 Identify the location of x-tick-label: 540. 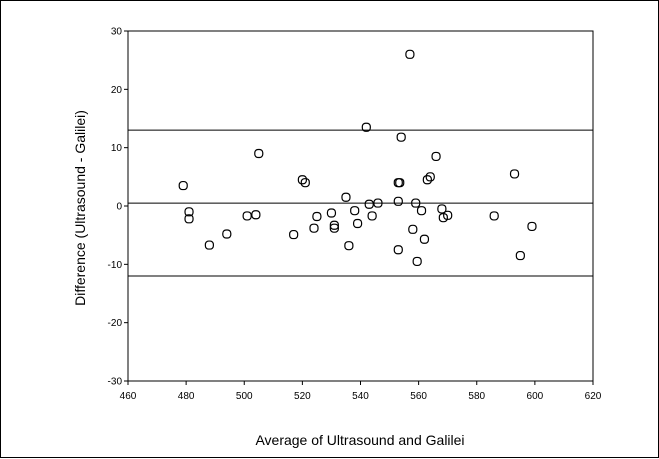
(360, 396).